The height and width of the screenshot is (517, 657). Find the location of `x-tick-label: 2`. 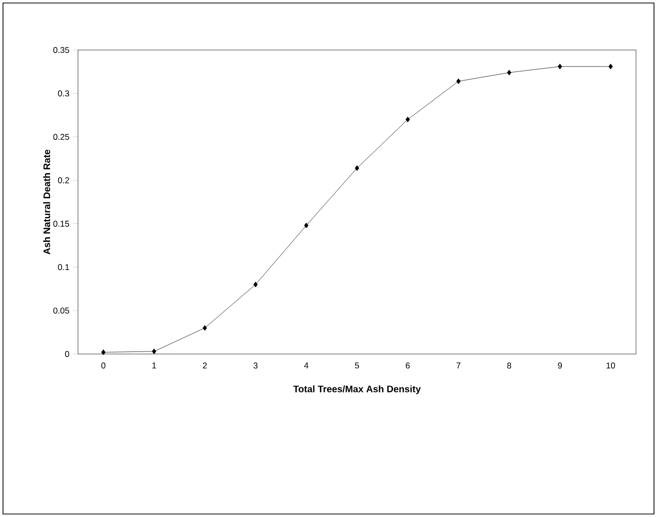

x-tick-label: 2 is located at coordinates (204, 365).